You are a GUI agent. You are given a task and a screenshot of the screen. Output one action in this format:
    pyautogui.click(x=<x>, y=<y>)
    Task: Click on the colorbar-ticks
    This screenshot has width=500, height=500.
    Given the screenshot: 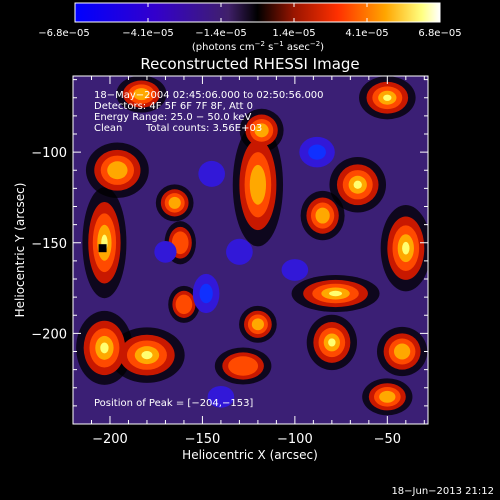 What is the action you would take?
    pyautogui.click(x=257, y=12)
    